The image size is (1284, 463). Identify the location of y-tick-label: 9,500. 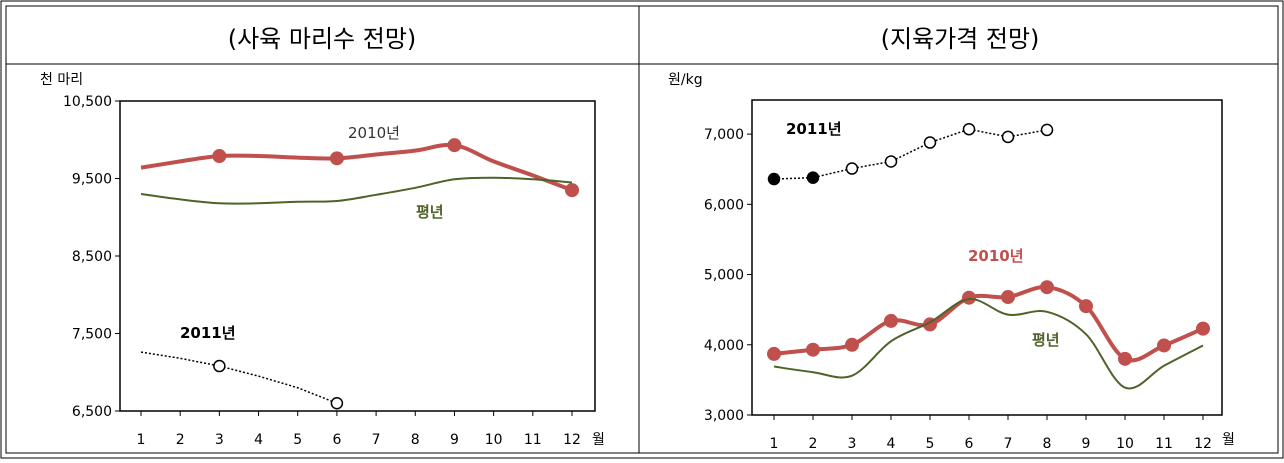
(92, 180).